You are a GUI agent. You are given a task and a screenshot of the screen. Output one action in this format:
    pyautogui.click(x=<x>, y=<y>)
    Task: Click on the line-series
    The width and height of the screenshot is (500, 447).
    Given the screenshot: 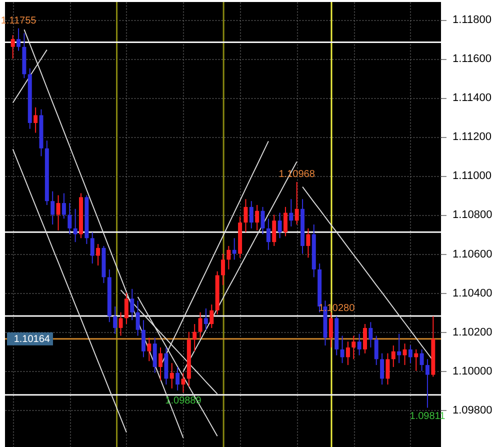 What is the action you would take?
    pyautogui.click(x=69, y=290)
    